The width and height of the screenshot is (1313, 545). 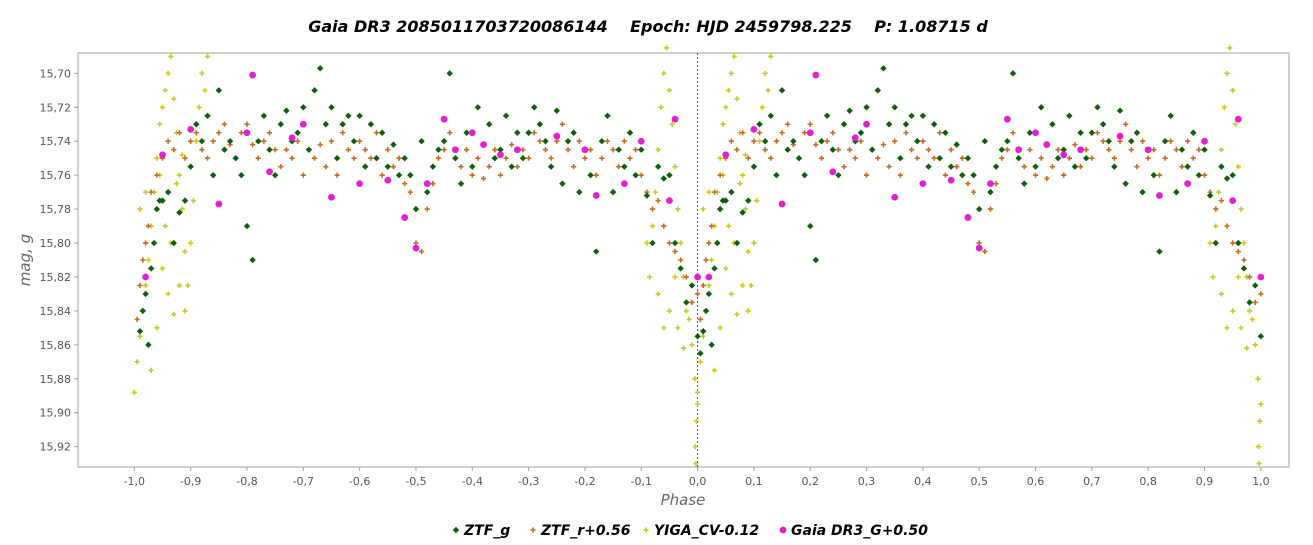 What do you see at coordinates (246, 481) in the screenshot?
I see `x-tick-label: -0,8` at bounding box center [246, 481].